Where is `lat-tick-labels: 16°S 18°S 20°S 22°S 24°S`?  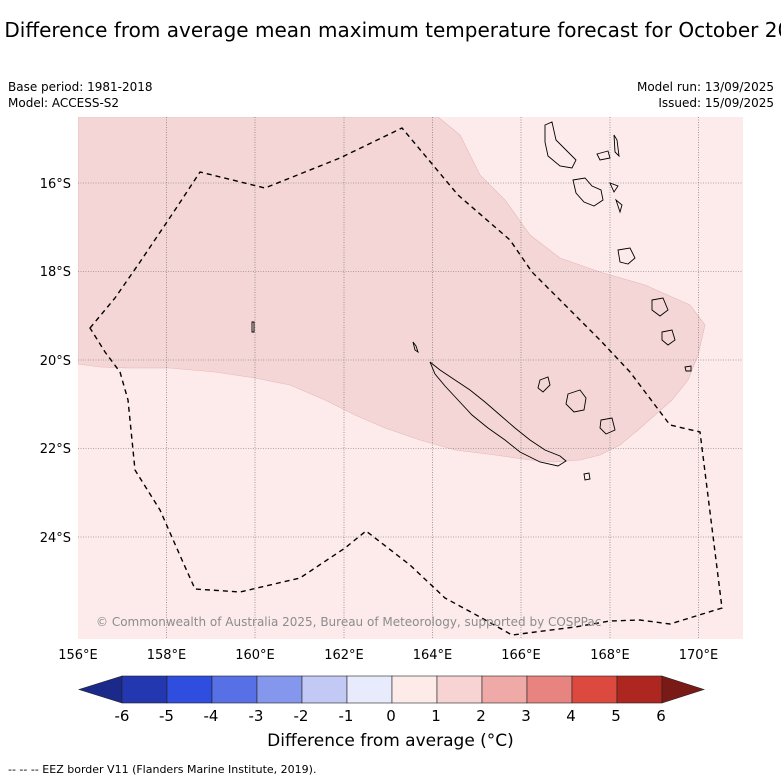
lat-tick-labels: 16°S 18°S 20°S 22°S 24°S is located at coordinates (55, 361).